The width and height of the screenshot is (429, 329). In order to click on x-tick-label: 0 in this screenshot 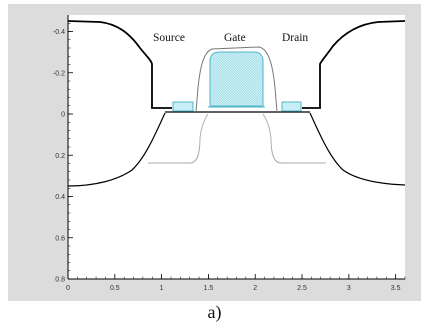, I will do `click(68, 288)`.